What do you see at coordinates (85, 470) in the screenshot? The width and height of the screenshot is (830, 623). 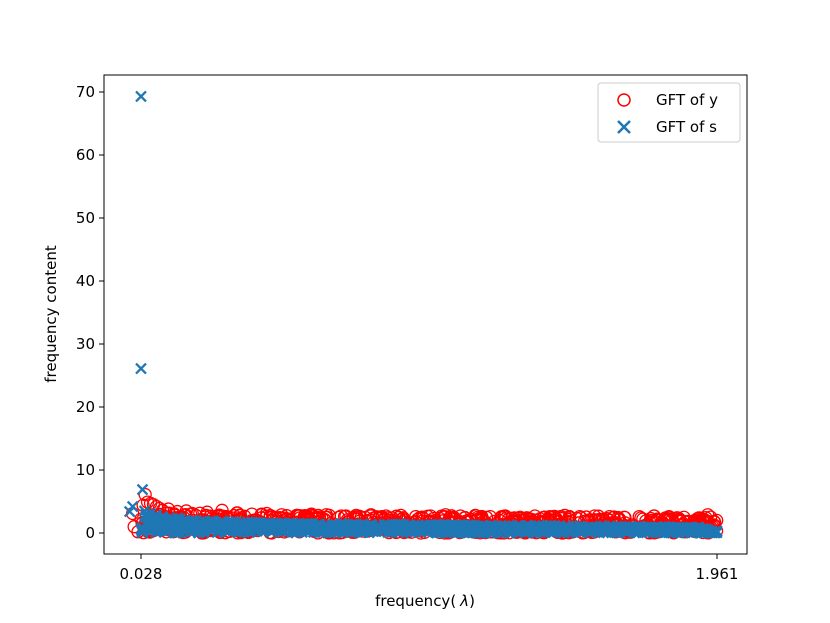 I see `y-tick-label: 10` at bounding box center [85, 470].